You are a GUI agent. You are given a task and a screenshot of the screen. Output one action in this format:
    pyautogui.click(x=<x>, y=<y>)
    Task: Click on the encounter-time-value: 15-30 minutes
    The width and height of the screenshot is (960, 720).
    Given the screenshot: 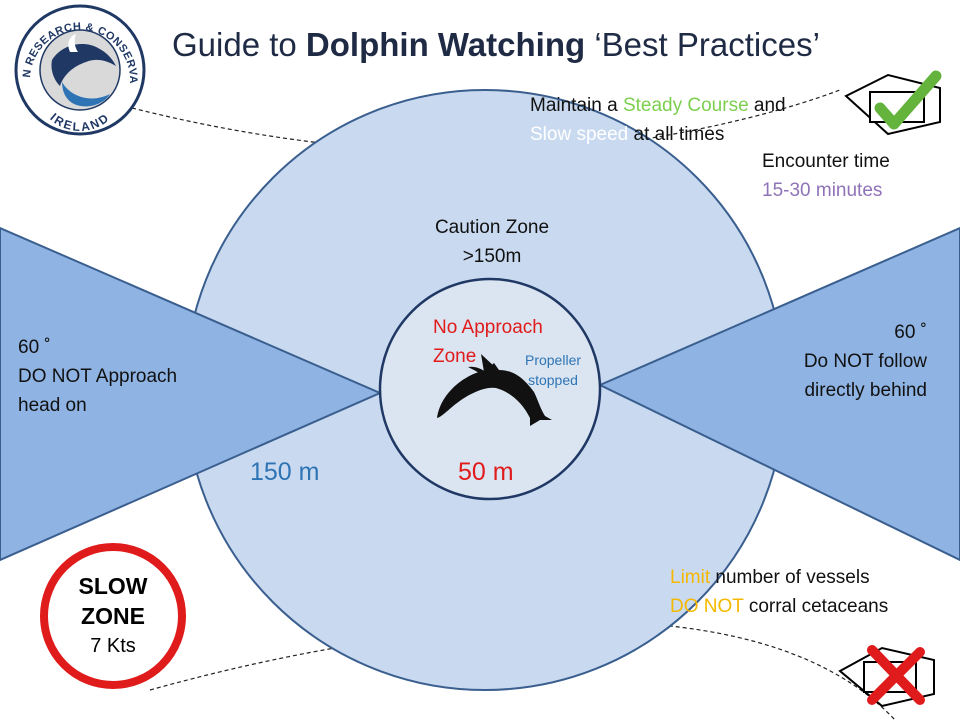 What is the action you would take?
    pyautogui.click(x=822, y=190)
    